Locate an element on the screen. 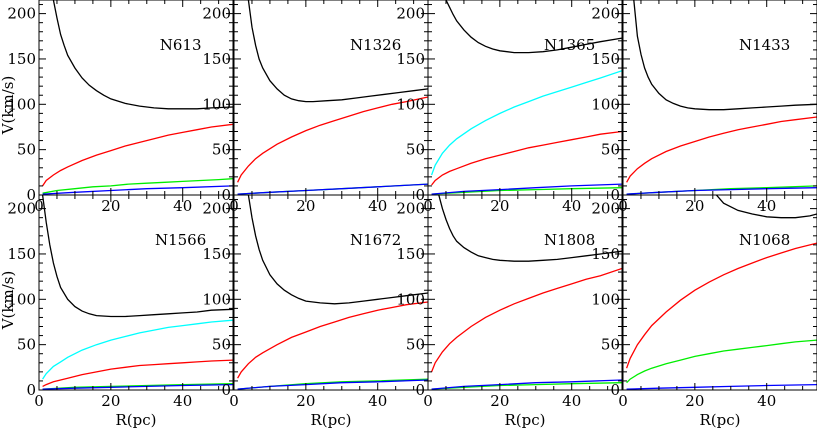 The height and width of the screenshot is (430, 817). x-axis-label-3: R(pc) is located at coordinates (524, 420).